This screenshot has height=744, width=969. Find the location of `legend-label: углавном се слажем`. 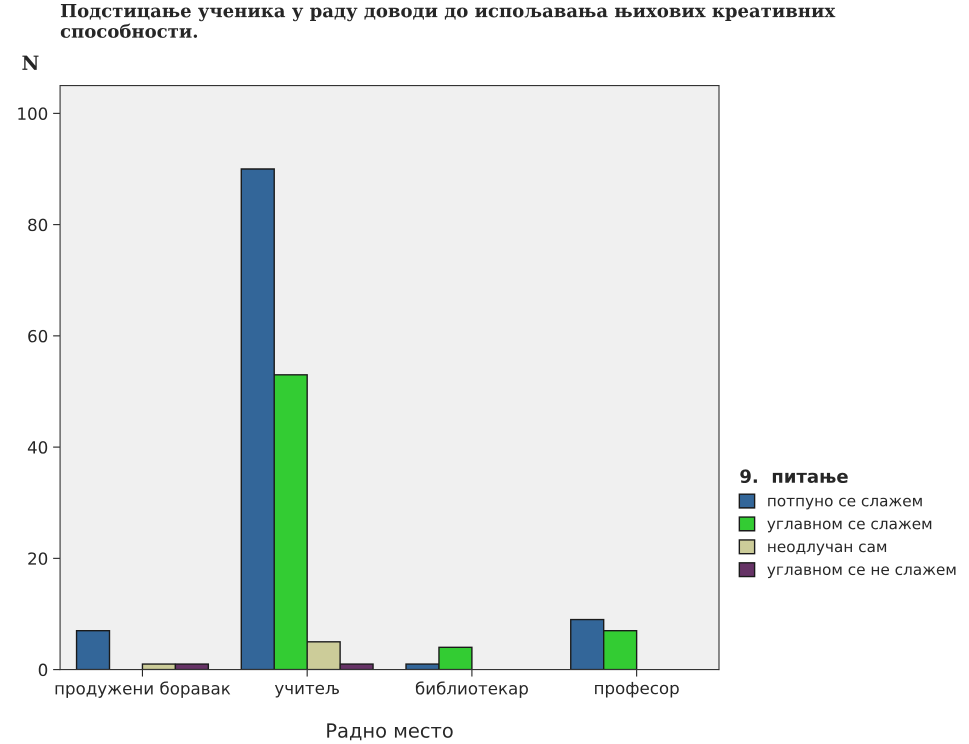

legend-label: углавном се слажем is located at coordinates (849, 526).